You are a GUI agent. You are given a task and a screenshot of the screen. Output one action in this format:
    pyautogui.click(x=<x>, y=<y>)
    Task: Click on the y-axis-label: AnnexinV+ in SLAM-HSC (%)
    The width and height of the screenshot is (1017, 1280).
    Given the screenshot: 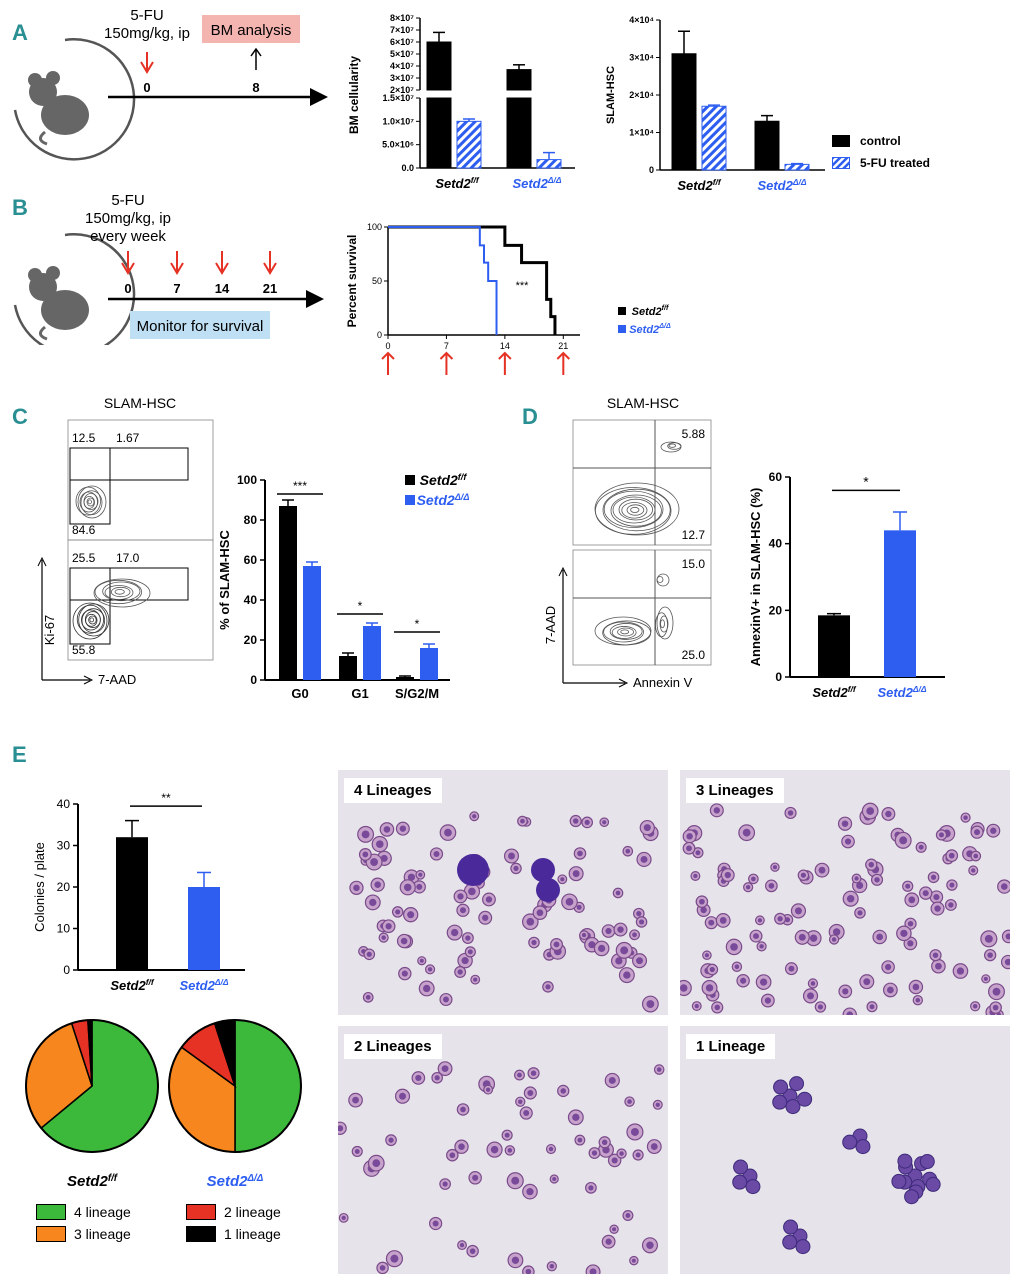 What is the action you would take?
    pyautogui.click(x=755, y=577)
    